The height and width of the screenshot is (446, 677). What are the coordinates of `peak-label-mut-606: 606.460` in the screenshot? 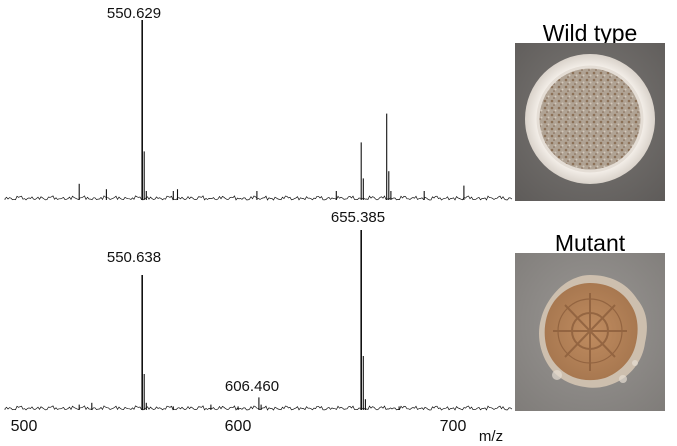 It's located at (252, 386).